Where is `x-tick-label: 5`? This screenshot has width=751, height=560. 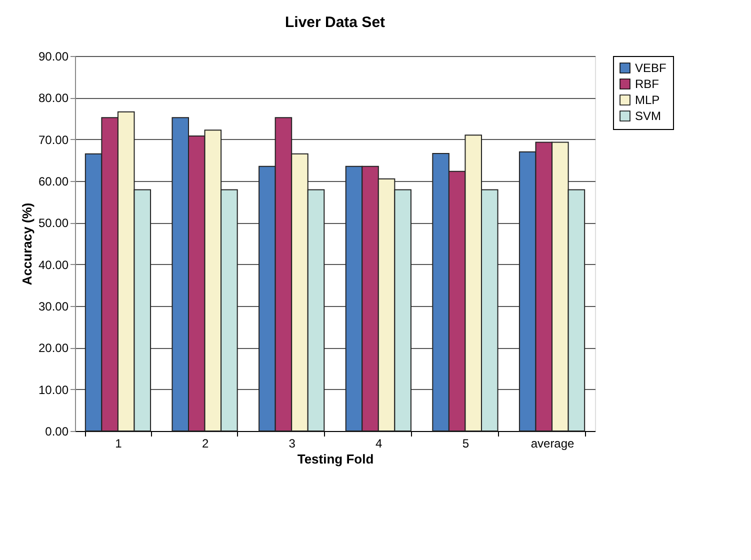 x-tick-label: 5 is located at coordinates (466, 443).